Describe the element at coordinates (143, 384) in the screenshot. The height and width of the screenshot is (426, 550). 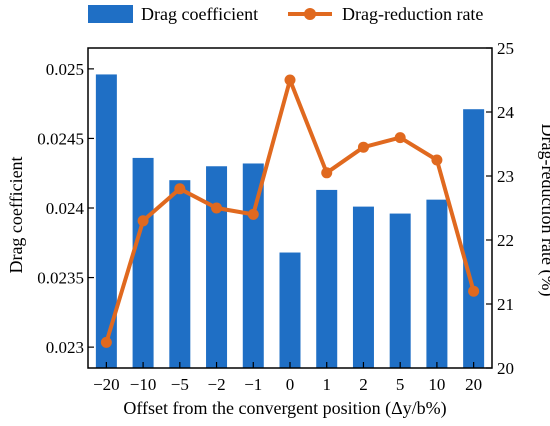
I see `x-tick-label-1: −10` at that location.